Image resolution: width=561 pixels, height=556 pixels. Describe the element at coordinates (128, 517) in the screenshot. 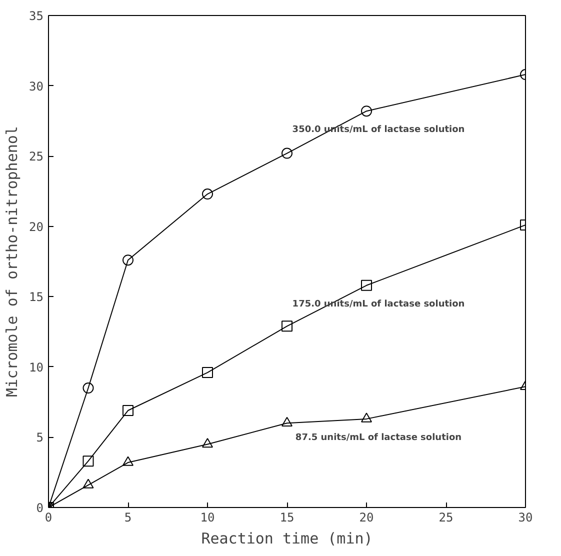

I see `x-tick-label: 5` at that location.